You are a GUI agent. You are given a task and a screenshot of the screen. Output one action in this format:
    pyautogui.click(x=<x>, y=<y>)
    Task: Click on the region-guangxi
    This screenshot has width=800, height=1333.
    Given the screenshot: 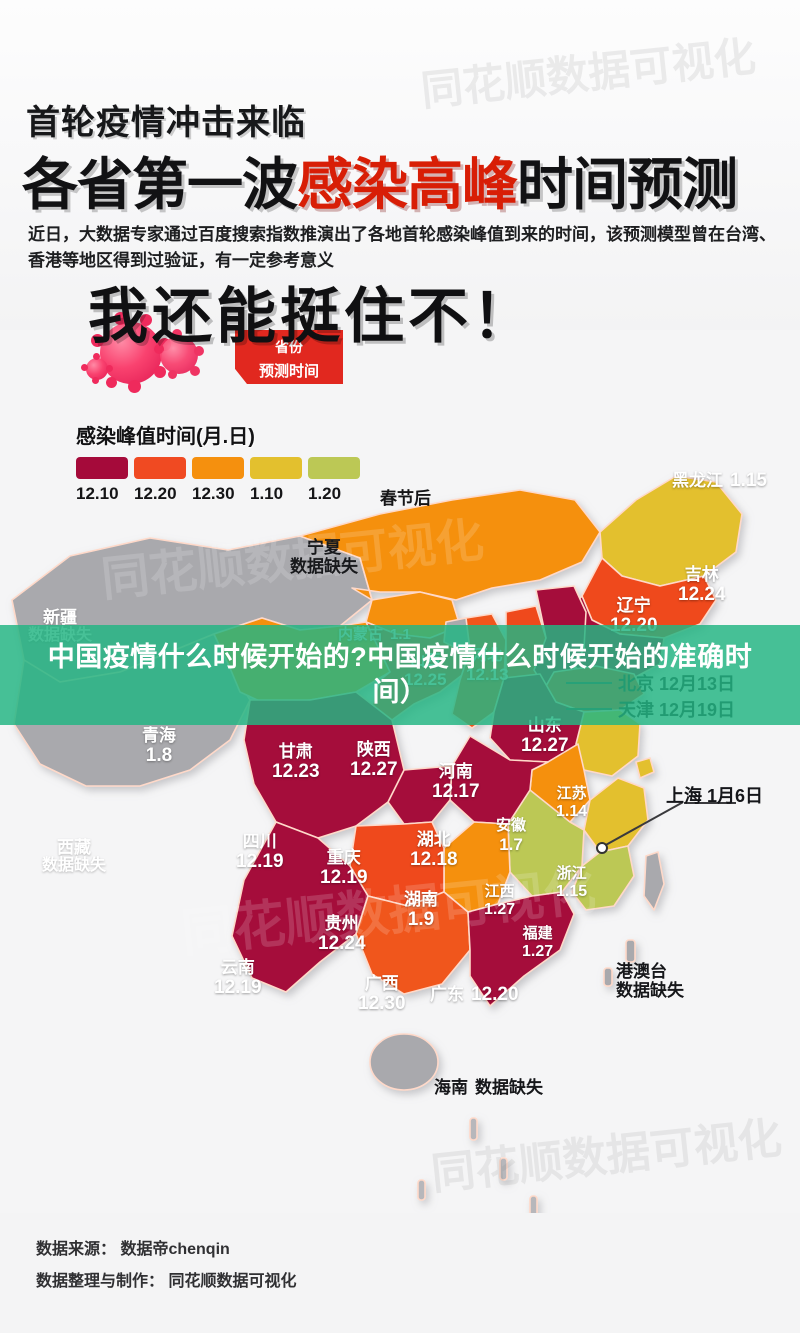 What is the action you would take?
    pyautogui.click(x=413, y=943)
    